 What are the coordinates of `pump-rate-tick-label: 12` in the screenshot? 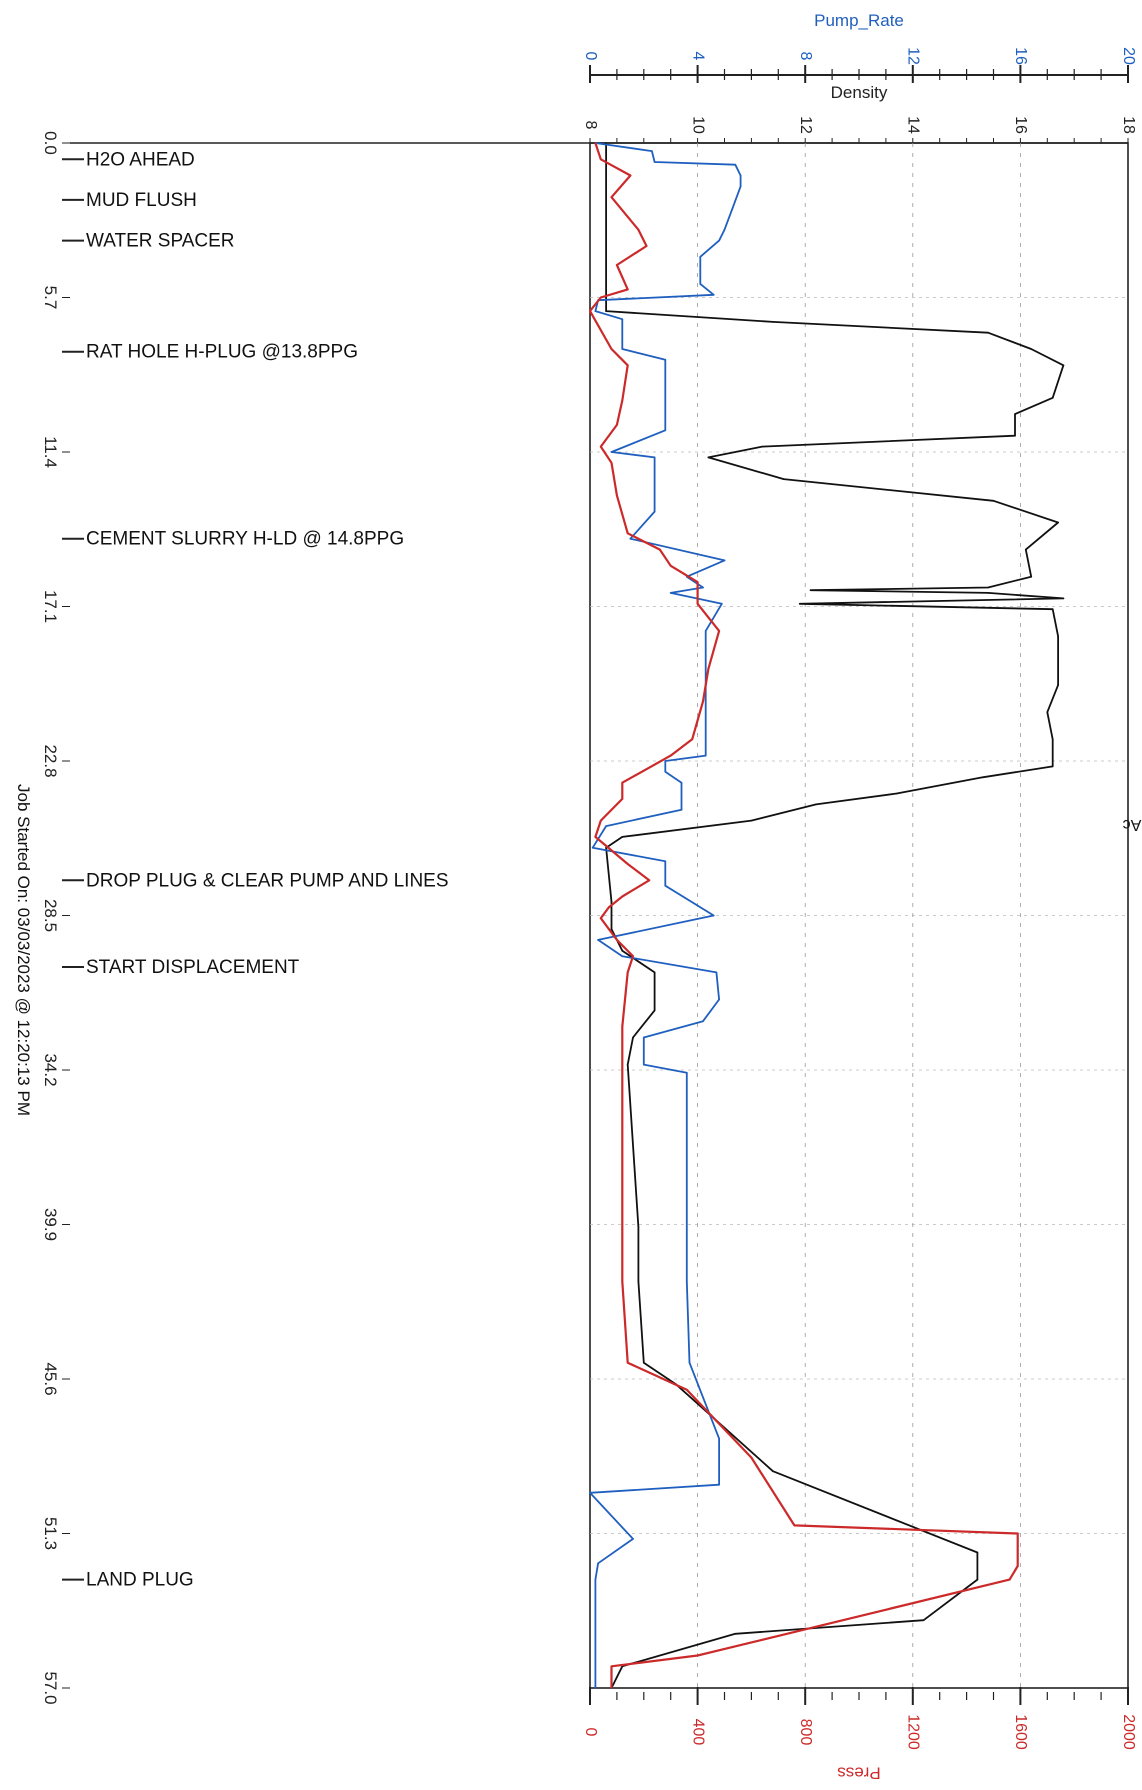 It's located at (913, 56).